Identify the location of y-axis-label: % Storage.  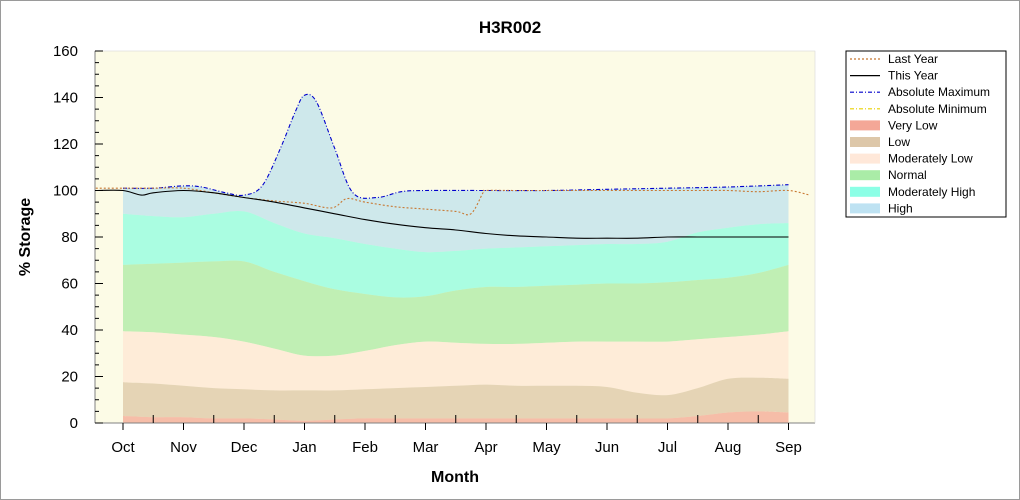
(25, 237).